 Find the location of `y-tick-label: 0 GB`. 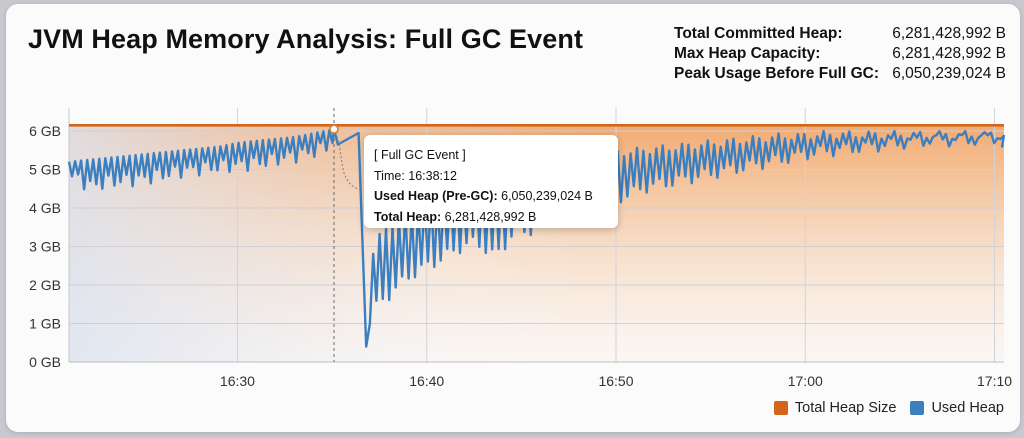

y-tick-label: 0 GB is located at coordinates (45, 362).